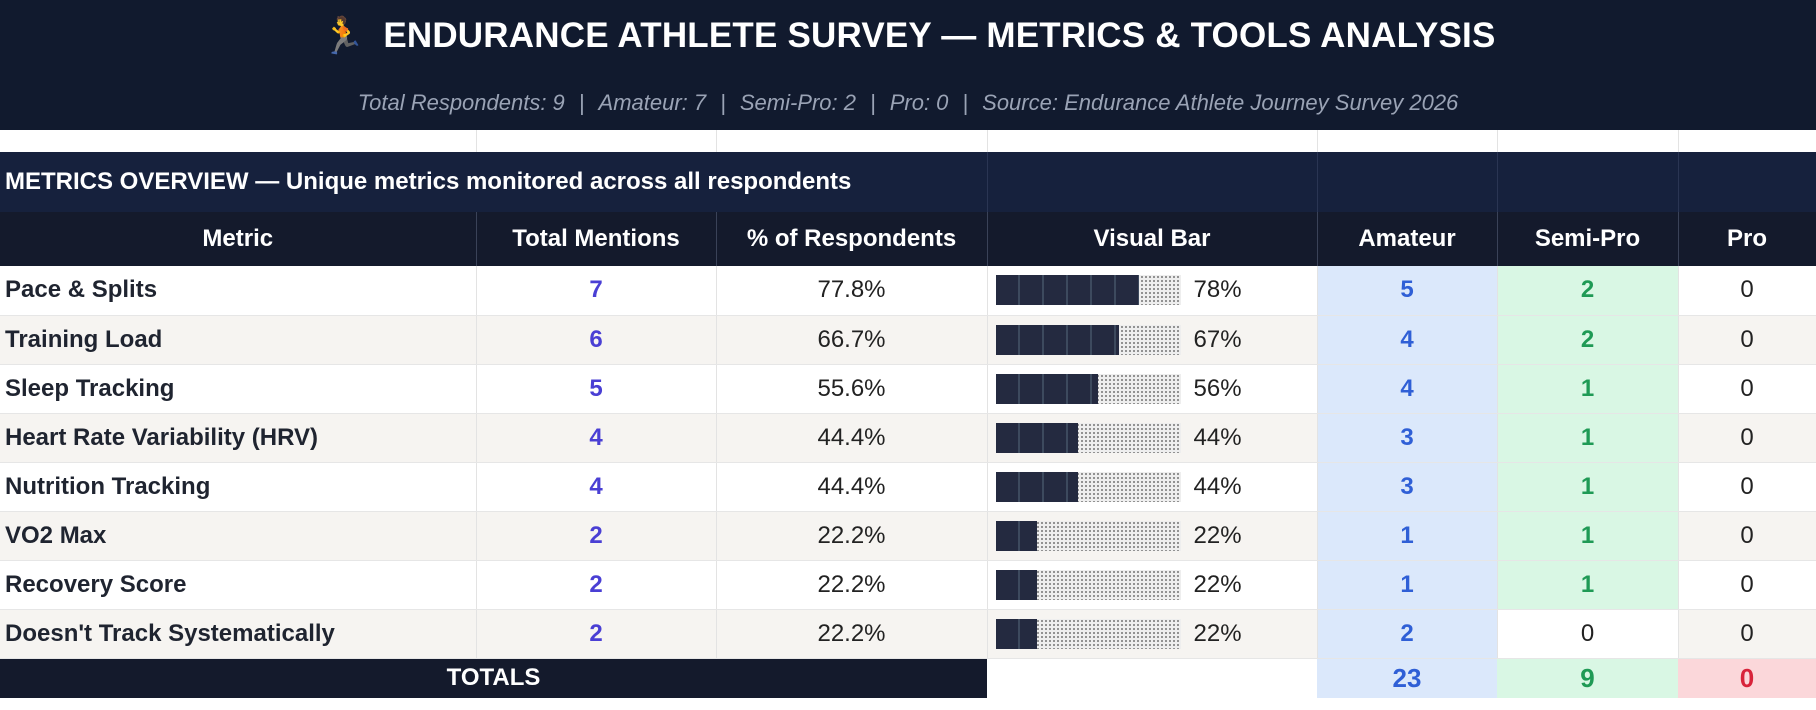  I want to click on bar-label: 67%, so click(1217, 339).